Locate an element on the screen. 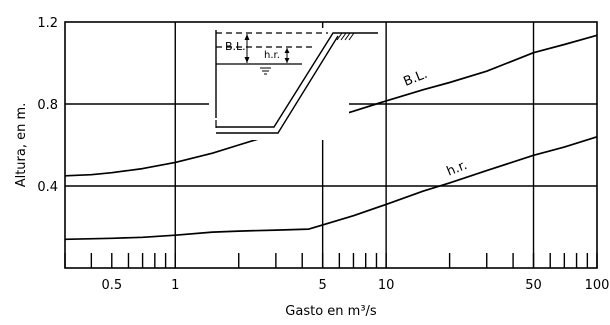  x-minor-ticks is located at coordinates (331, 260).